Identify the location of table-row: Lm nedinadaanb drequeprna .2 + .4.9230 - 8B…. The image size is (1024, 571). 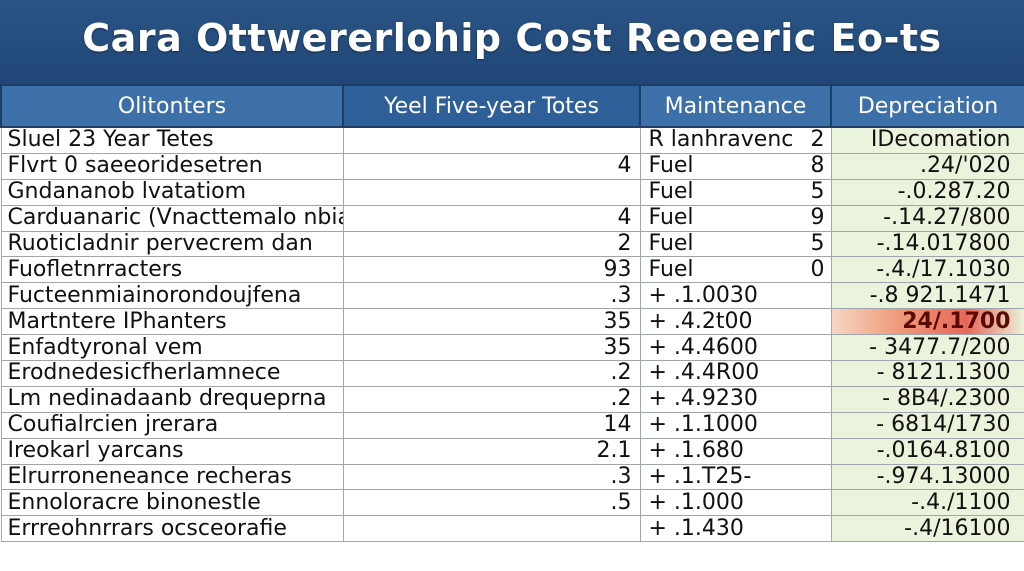
(512, 399).